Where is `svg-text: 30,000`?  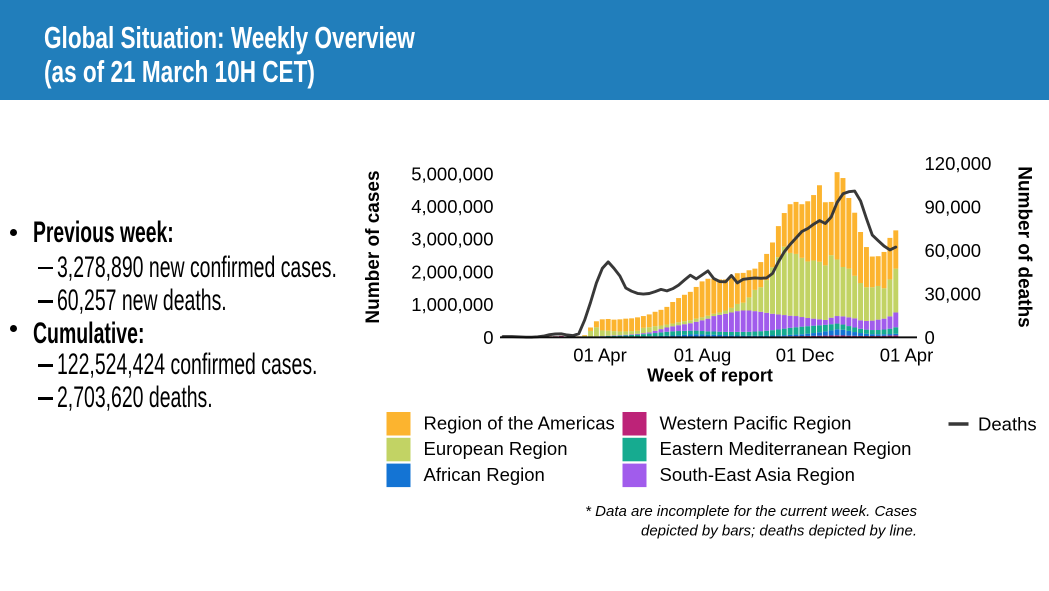
svg-text: 30,000 is located at coordinates (953, 293).